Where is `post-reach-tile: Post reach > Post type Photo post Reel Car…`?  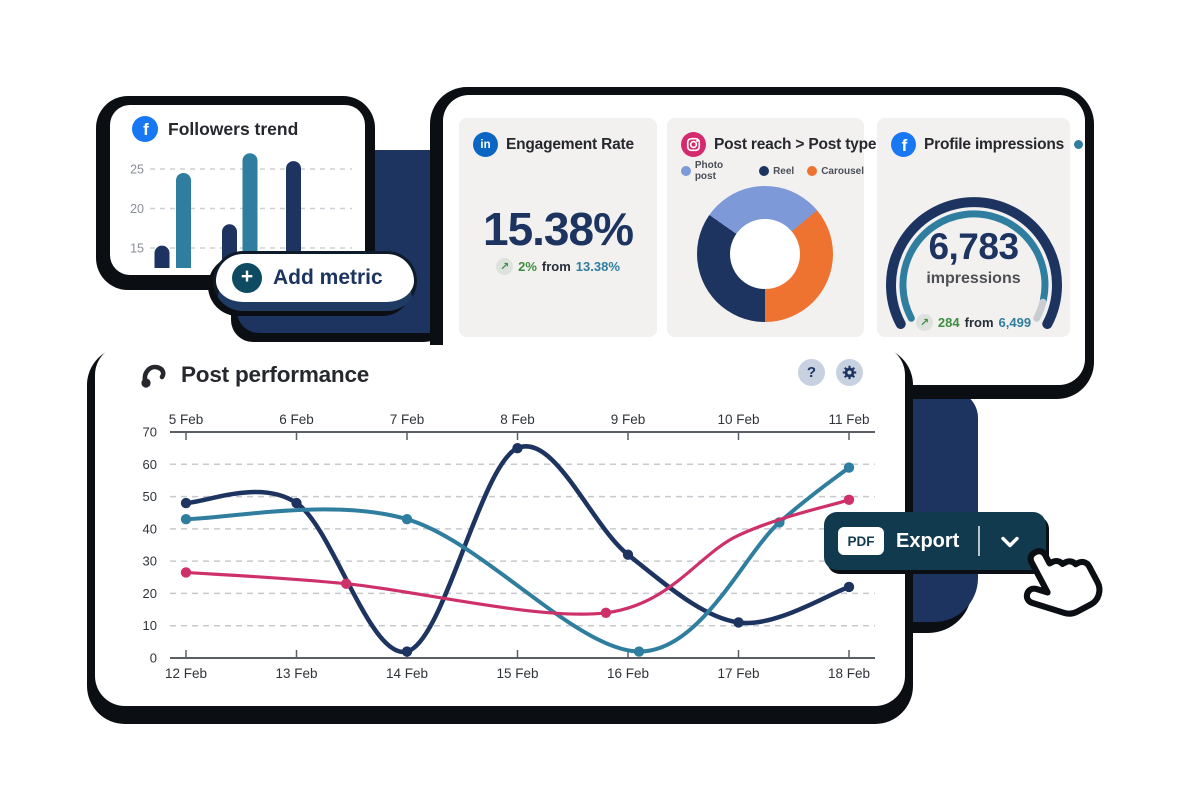 post-reach-tile: Post reach > Post type Photo post Reel Car… is located at coordinates (771, 227).